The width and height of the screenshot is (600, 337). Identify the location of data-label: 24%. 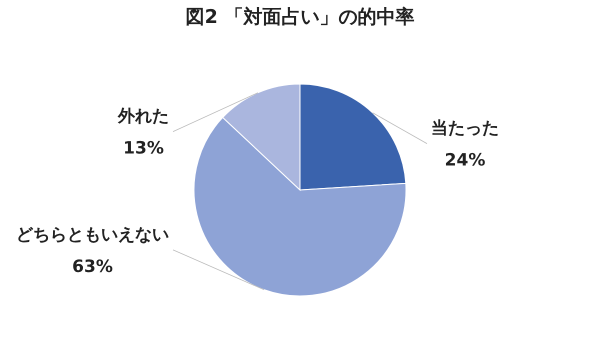
(465, 160).